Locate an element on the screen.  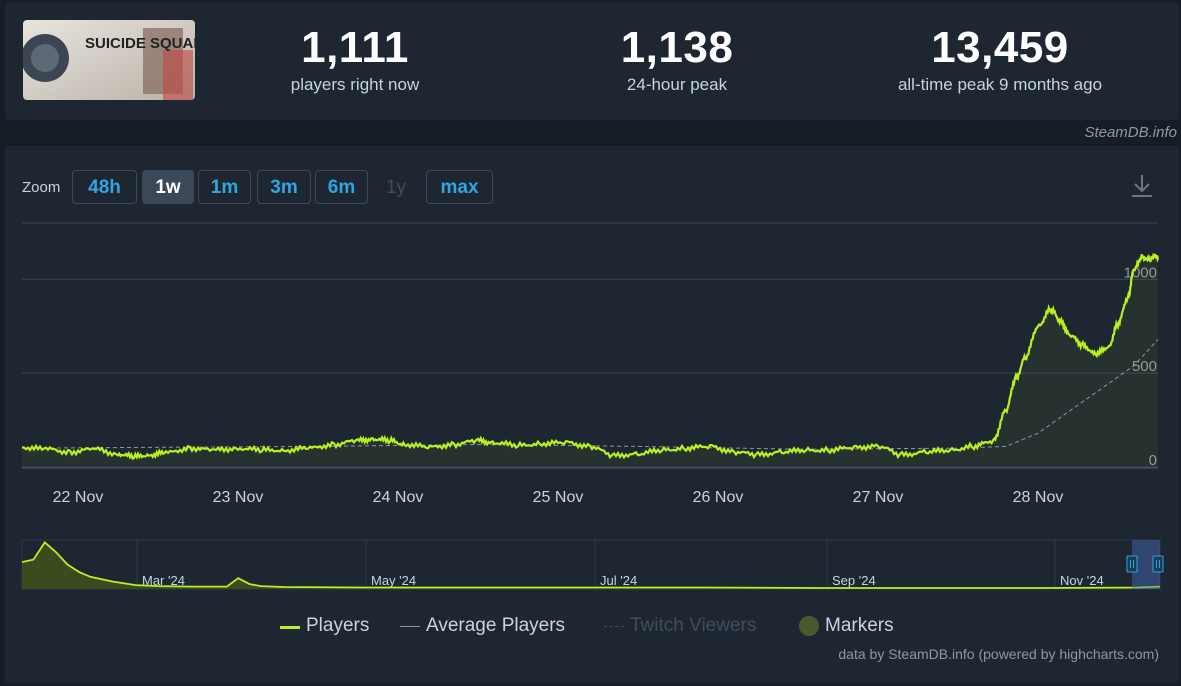
markers-swatch is located at coordinates (809, 626).